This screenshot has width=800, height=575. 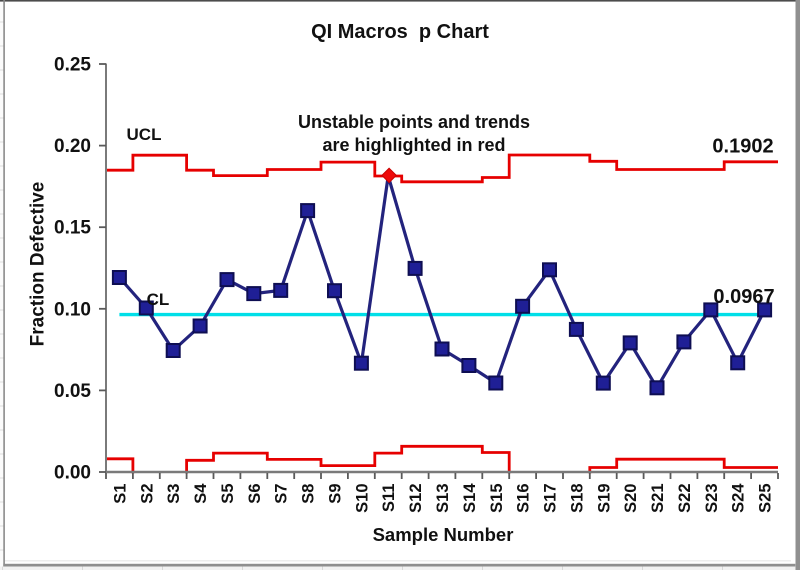 I want to click on svg-text: are highlighted in red, so click(x=413, y=145).